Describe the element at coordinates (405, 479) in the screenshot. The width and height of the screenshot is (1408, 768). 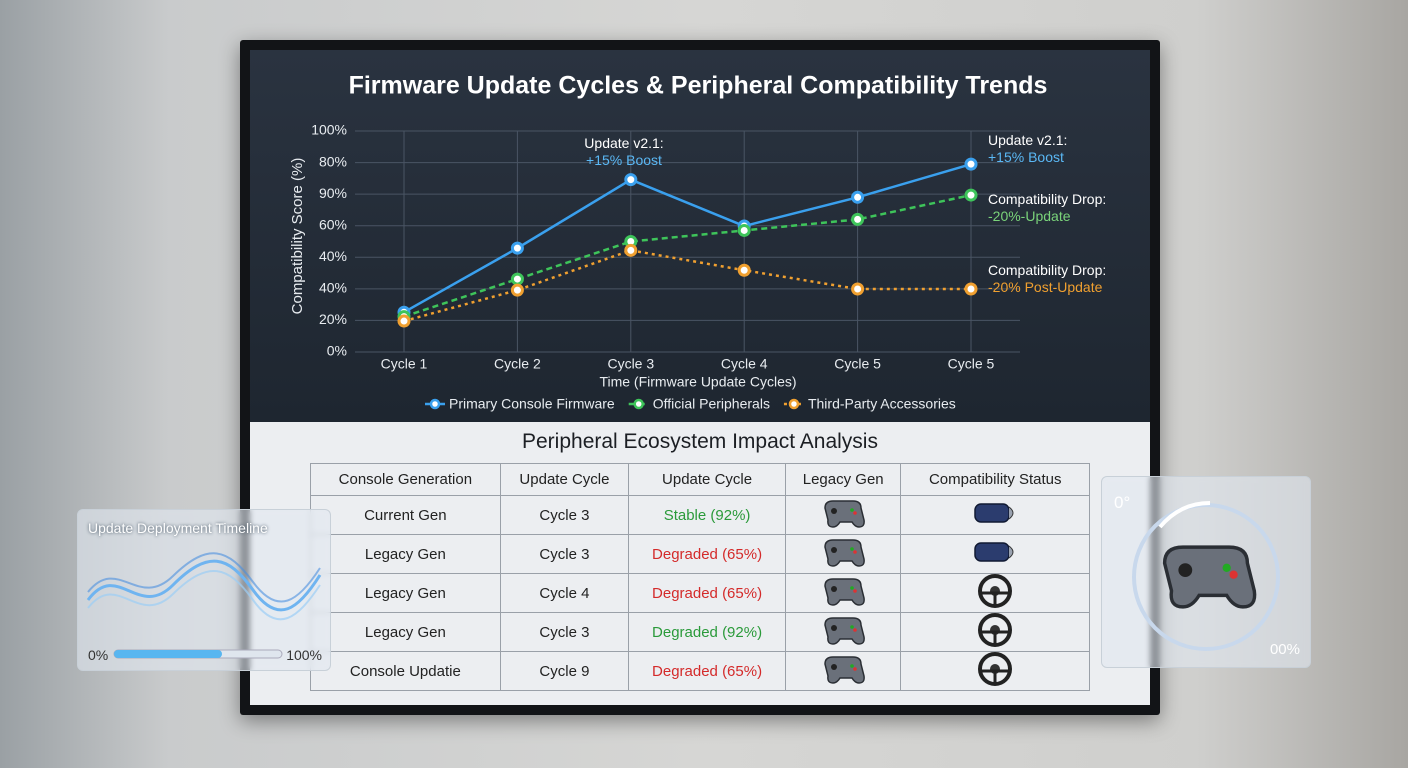
I see `column-header: Console Generation` at that location.